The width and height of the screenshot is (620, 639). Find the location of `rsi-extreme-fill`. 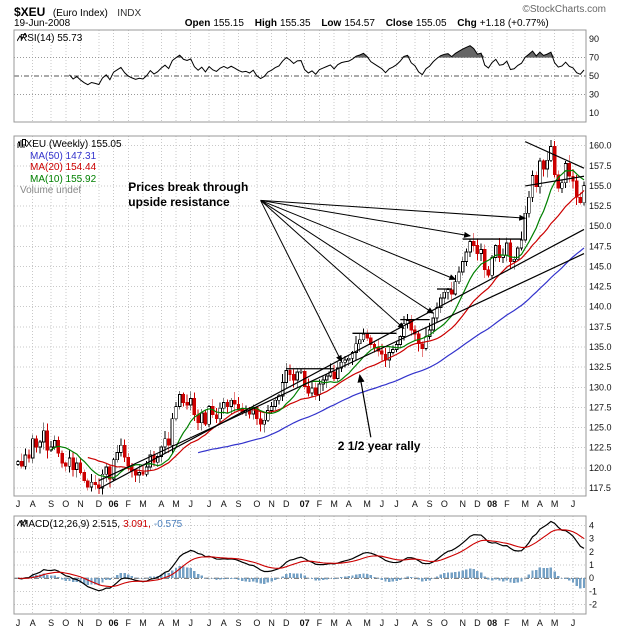

rsi-extreme-fill is located at coordinates (327, 51).